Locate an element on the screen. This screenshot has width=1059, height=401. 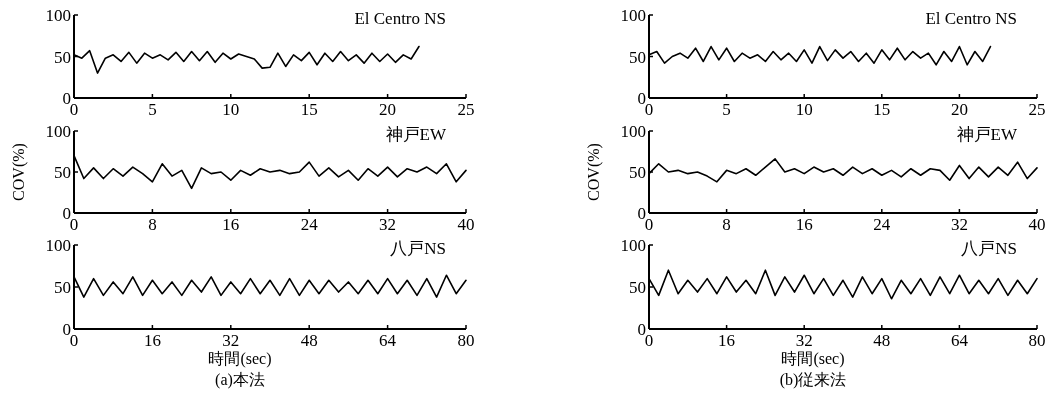
text: (b)従来法 is located at coordinates (813, 380).